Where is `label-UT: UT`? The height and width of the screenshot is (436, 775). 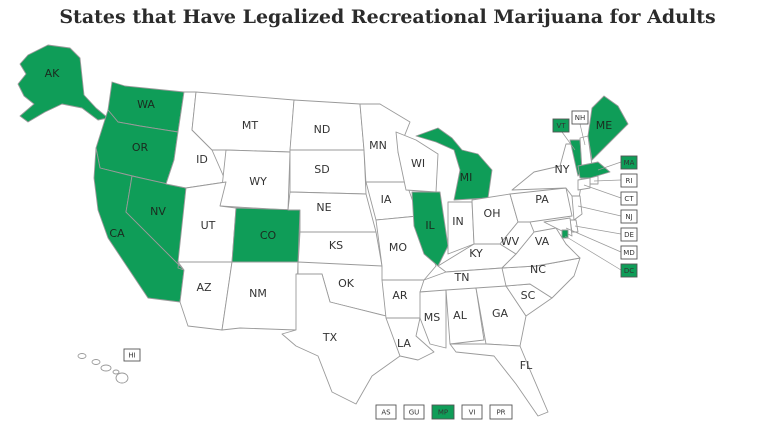
label-UT: UT is located at coordinates (208, 225).